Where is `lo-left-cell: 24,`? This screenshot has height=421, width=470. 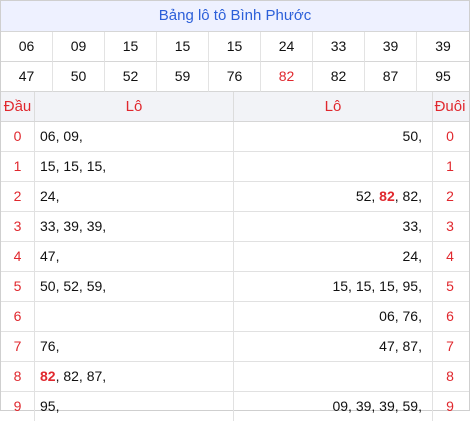
lo-left-cell: 24, is located at coordinates (134, 196).